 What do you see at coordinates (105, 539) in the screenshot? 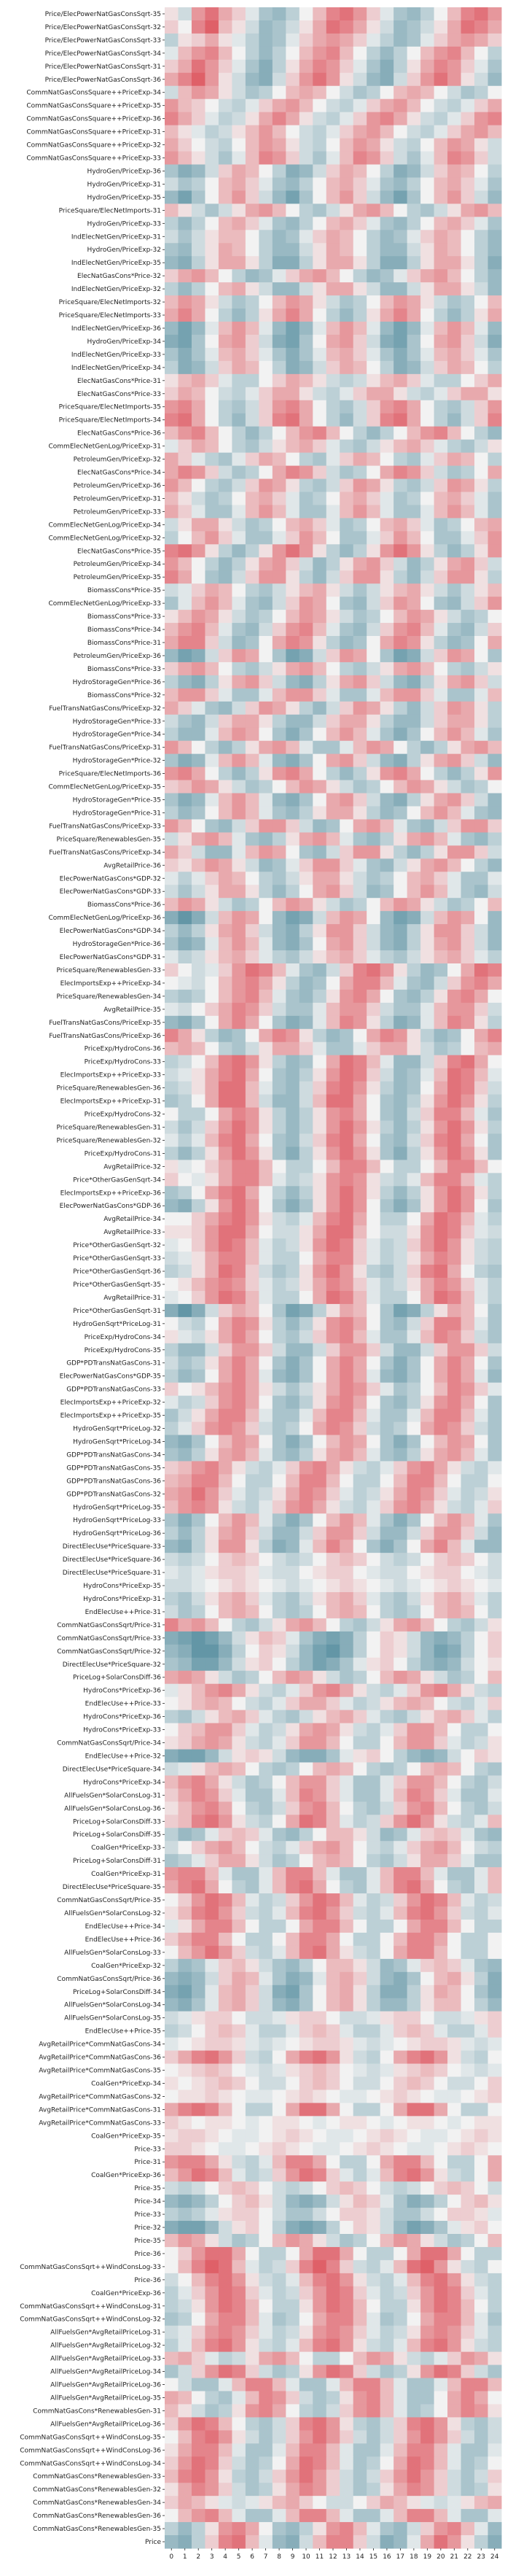
I see `row-label: CommElecNetGenLog/PriceExp-32` at bounding box center [105, 539].